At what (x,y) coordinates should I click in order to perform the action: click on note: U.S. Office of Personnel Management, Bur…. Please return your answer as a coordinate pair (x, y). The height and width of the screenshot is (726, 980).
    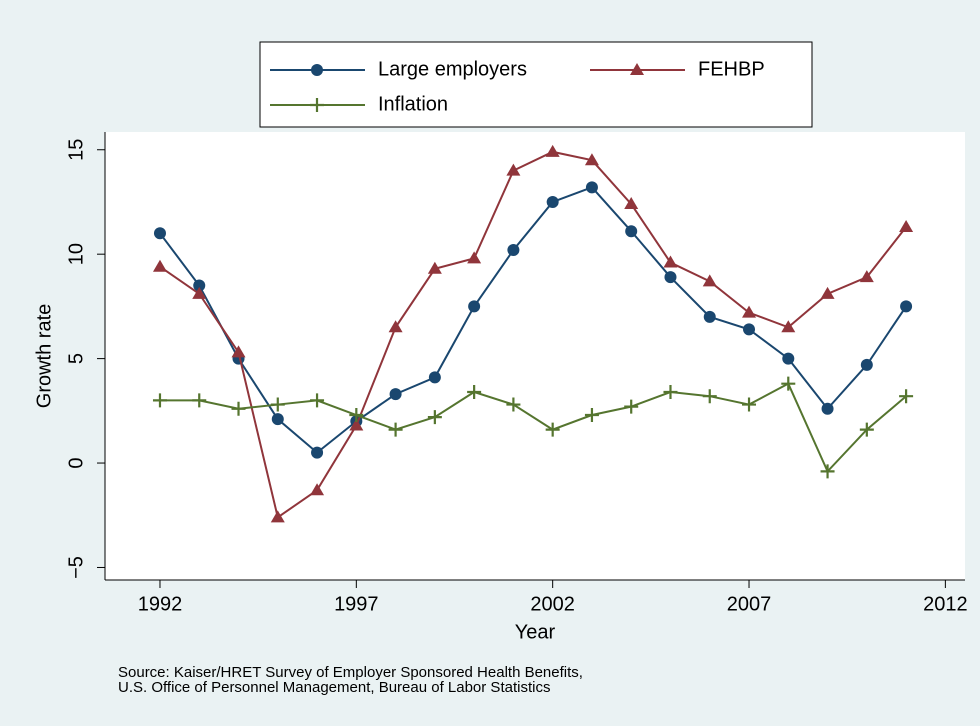
    Looking at the image, I should click on (334, 687).